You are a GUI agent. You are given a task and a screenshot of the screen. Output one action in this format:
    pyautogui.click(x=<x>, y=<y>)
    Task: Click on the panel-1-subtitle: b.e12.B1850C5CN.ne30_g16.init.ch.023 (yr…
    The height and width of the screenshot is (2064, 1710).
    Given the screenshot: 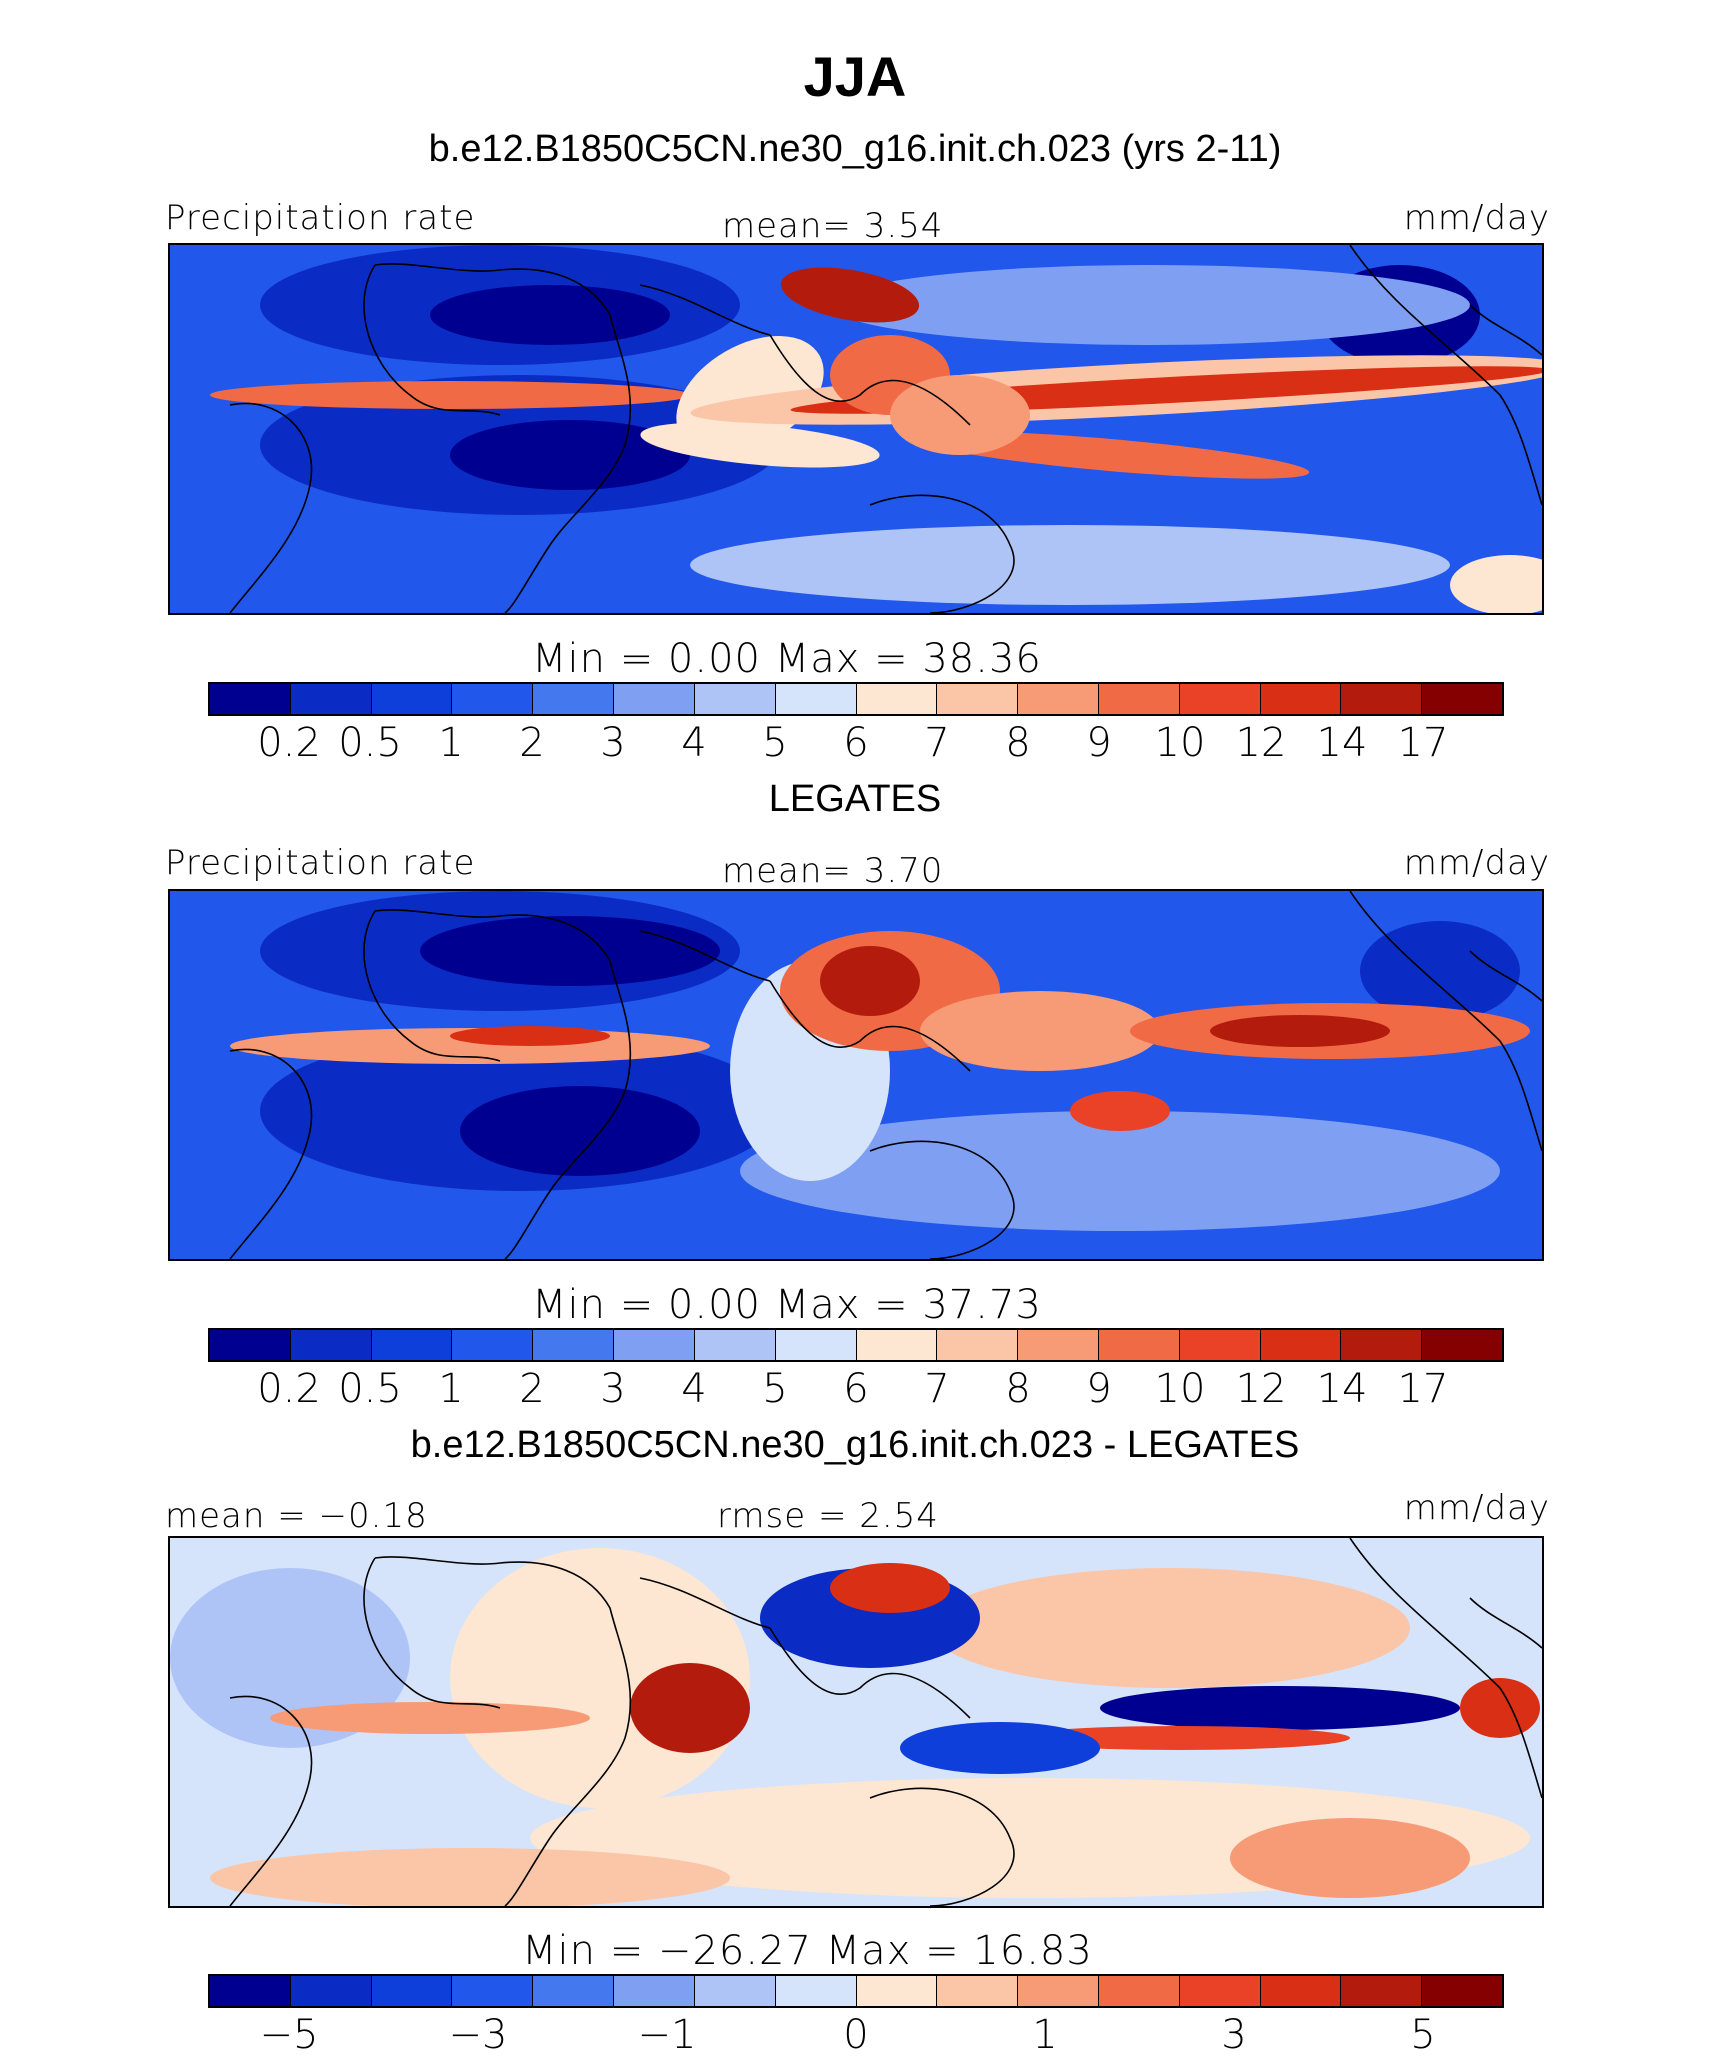 What is the action you would take?
    pyautogui.click(x=855, y=149)
    